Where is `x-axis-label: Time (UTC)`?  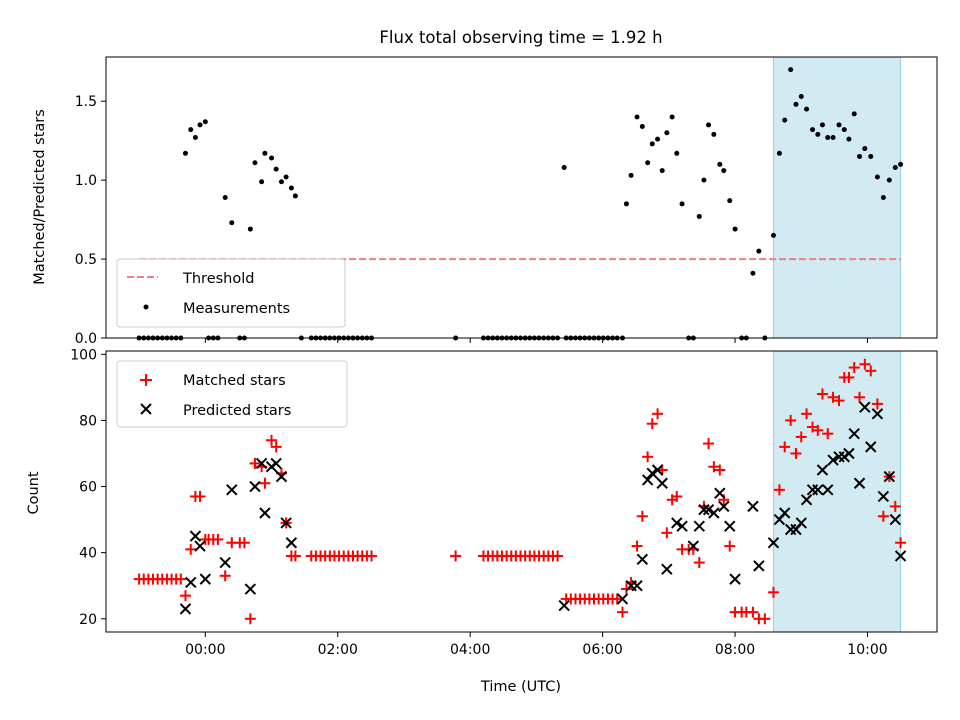 x-axis-label: Time (UTC) is located at coordinates (520, 687).